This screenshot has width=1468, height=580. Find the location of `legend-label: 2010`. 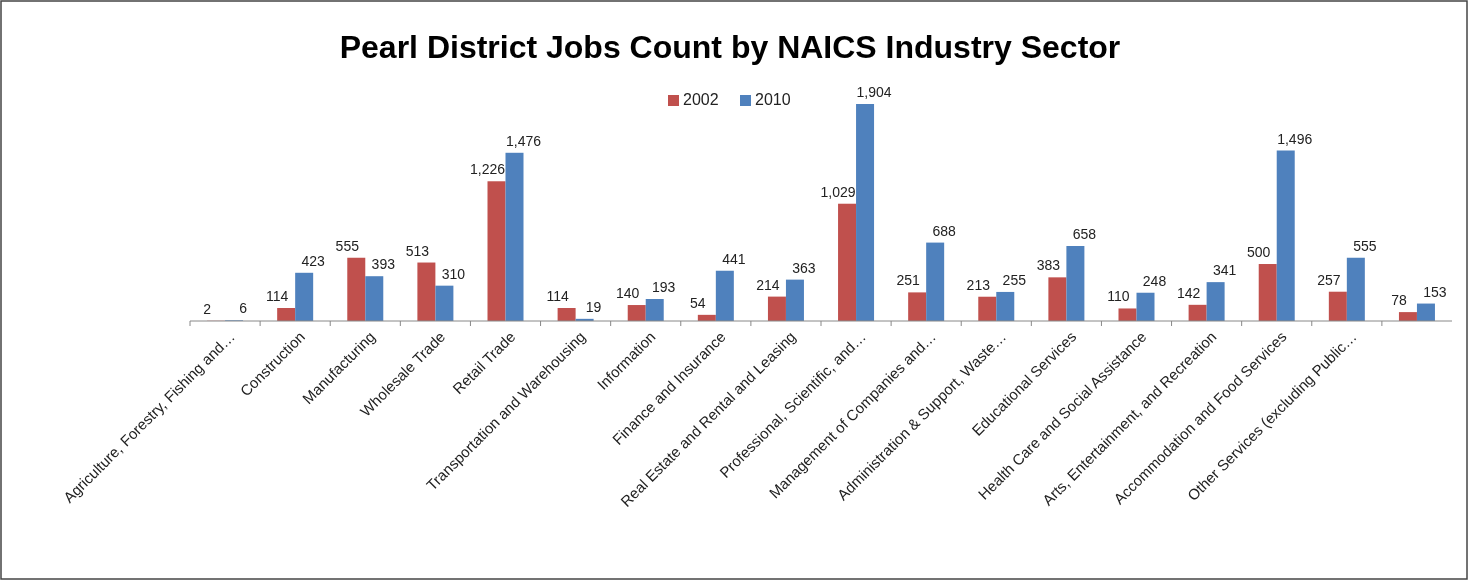

legend-label: 2010 is located at coordinates (773, 100).